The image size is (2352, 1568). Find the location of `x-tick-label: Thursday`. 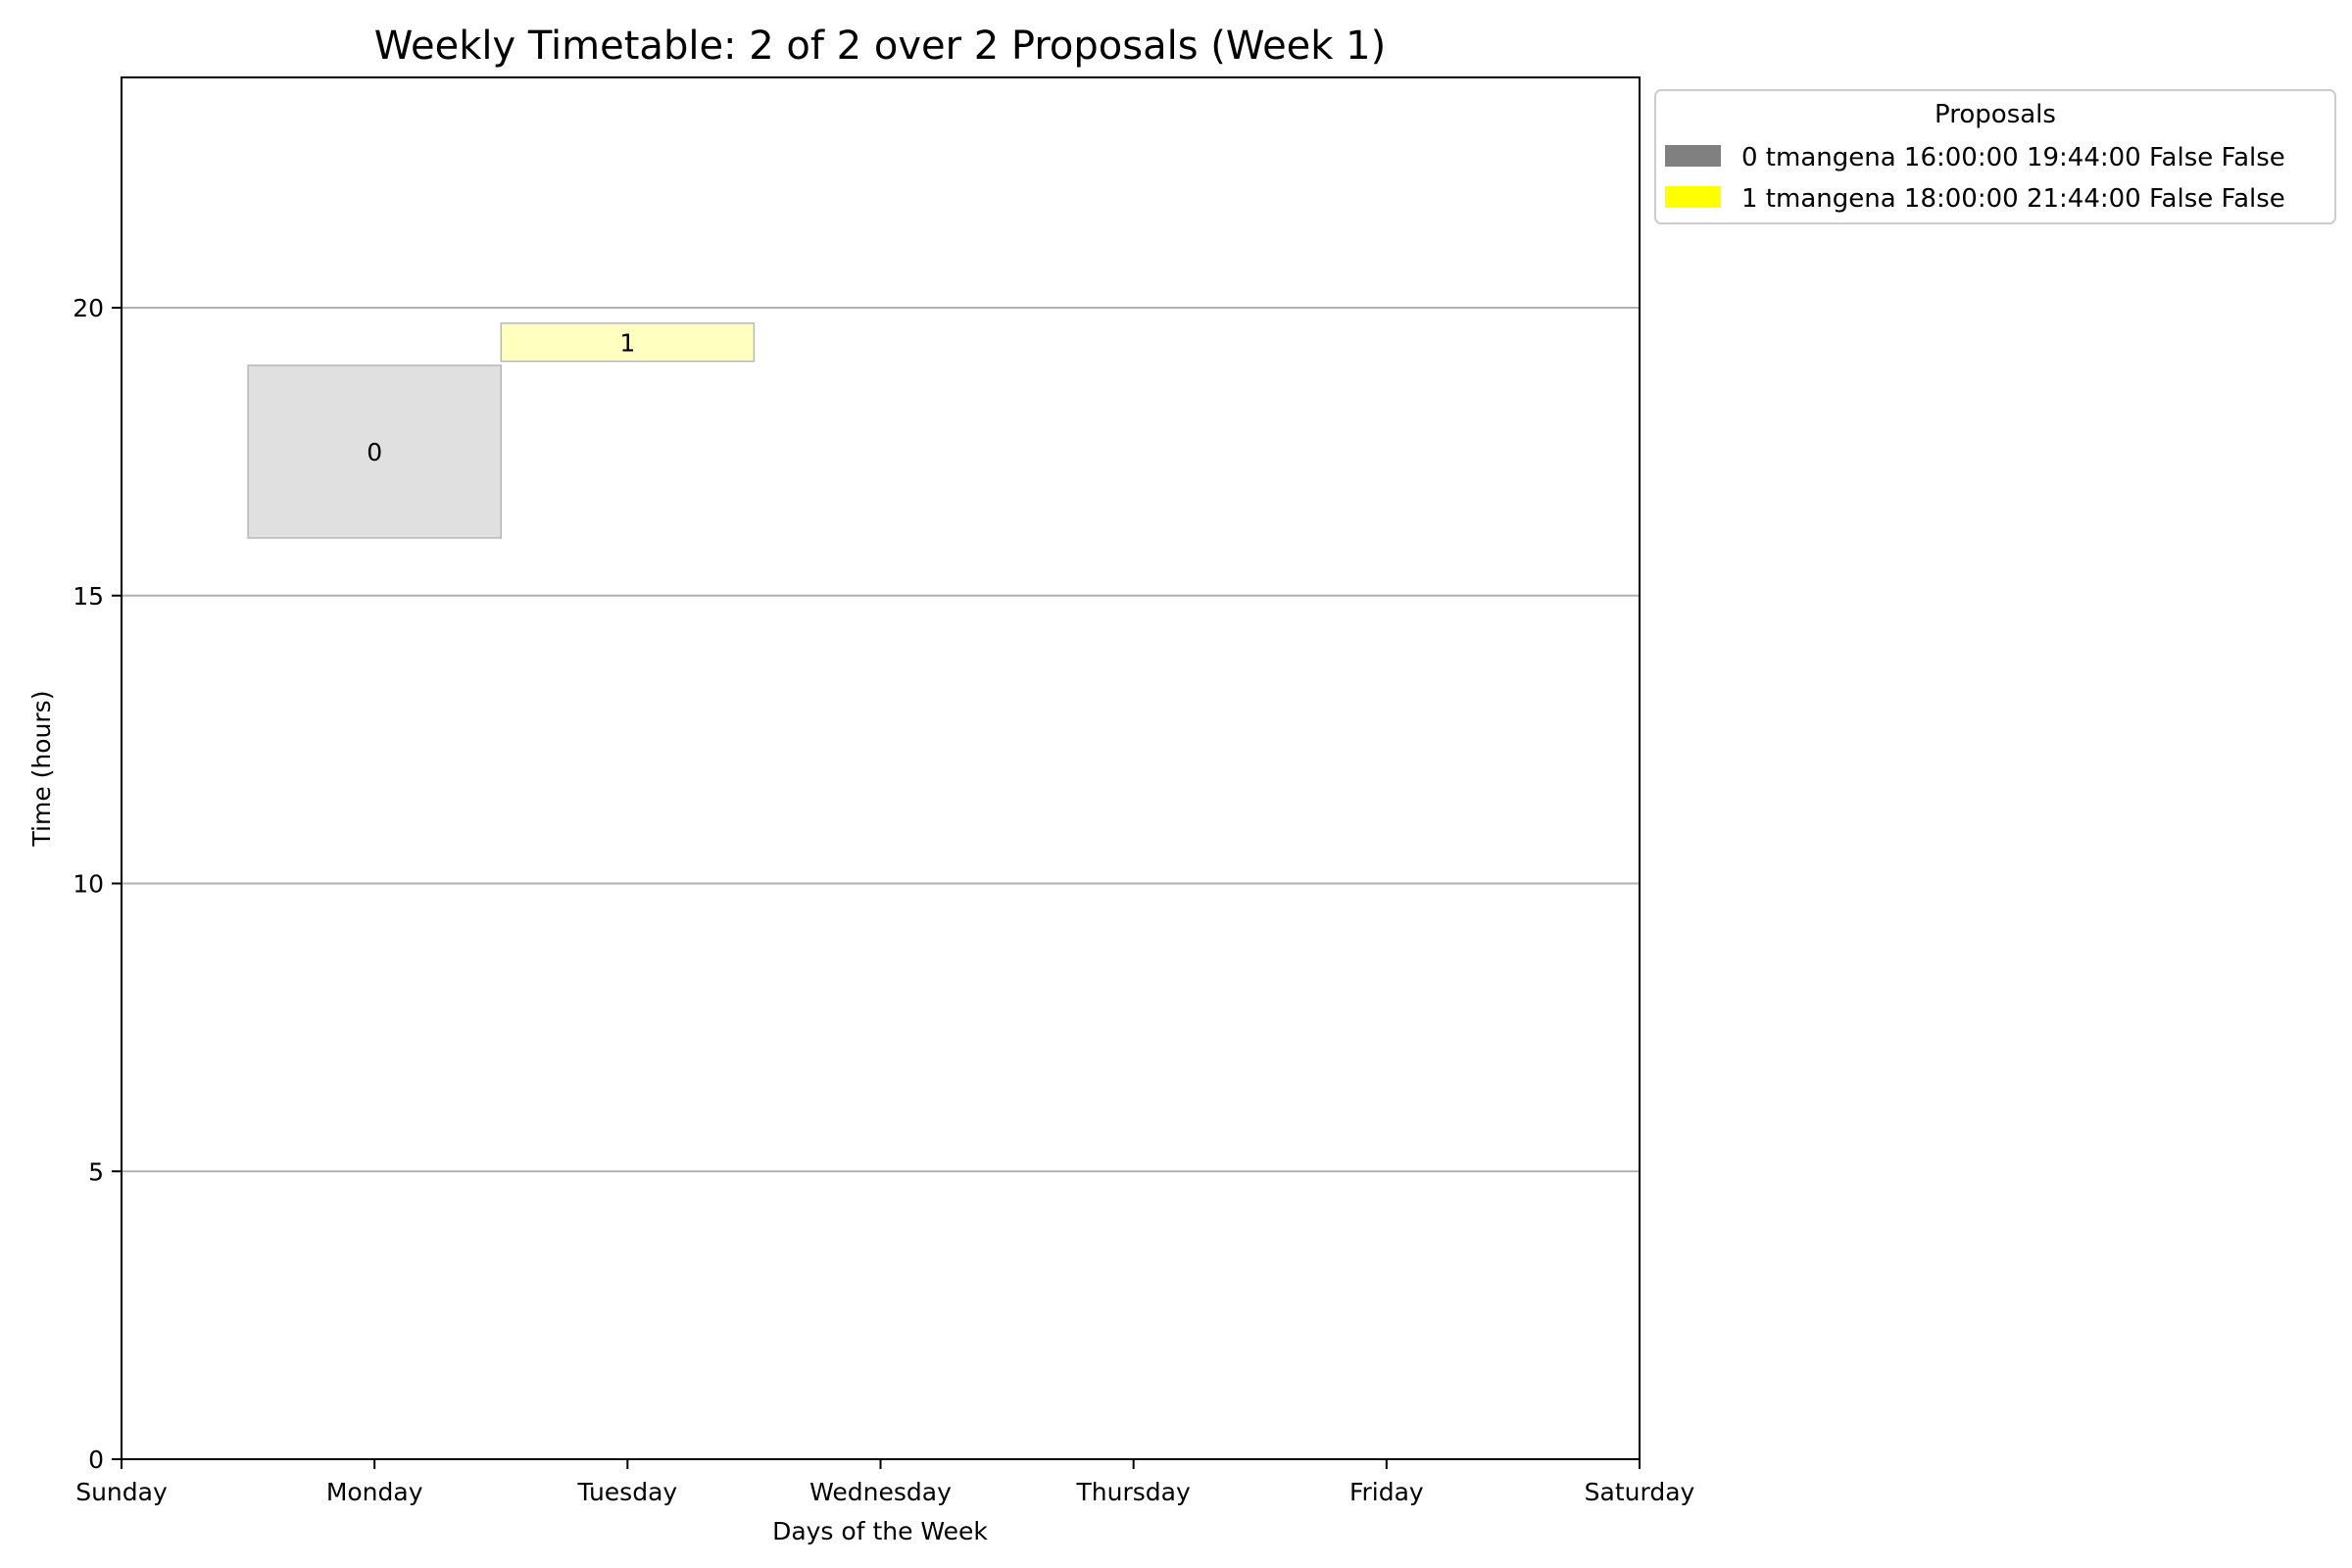

x-tick-label: Thursday is located at coordinates (1133, 1492).